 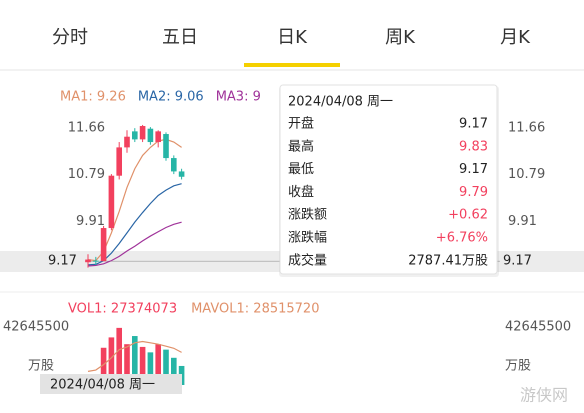 What do you see at coordinates (171, 97) in the screenshot?
I see `legend-entry: MA2: 9.06` at bounding box center [171, 97].